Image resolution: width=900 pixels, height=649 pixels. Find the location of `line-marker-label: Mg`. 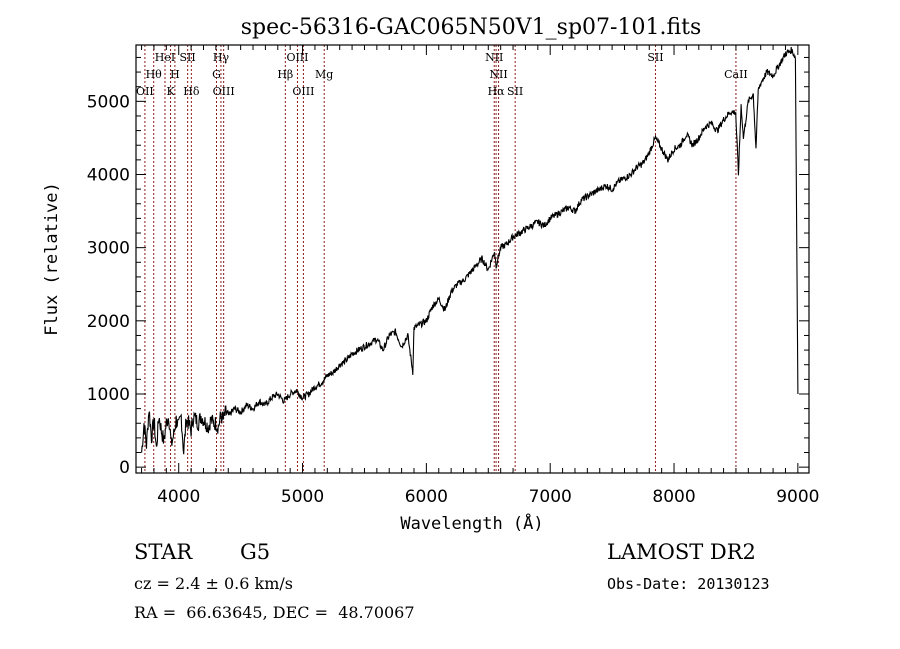

line-marker-label: Mg is located at coordinates (324, 74).